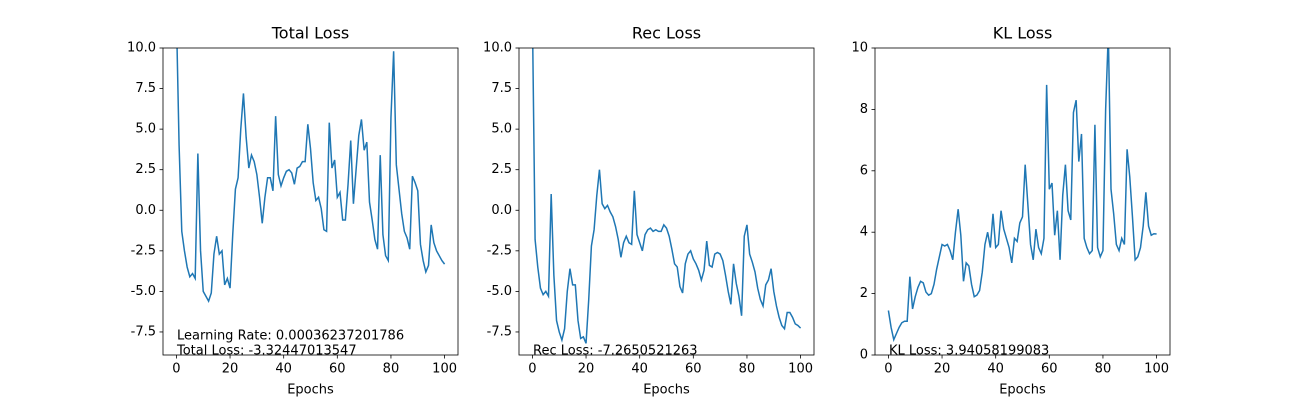 This screenshot has width=1300, height=400. Describe the element at coordinates (864, 232) in the screenshot. I see `y-tick-label: 4` at that location.